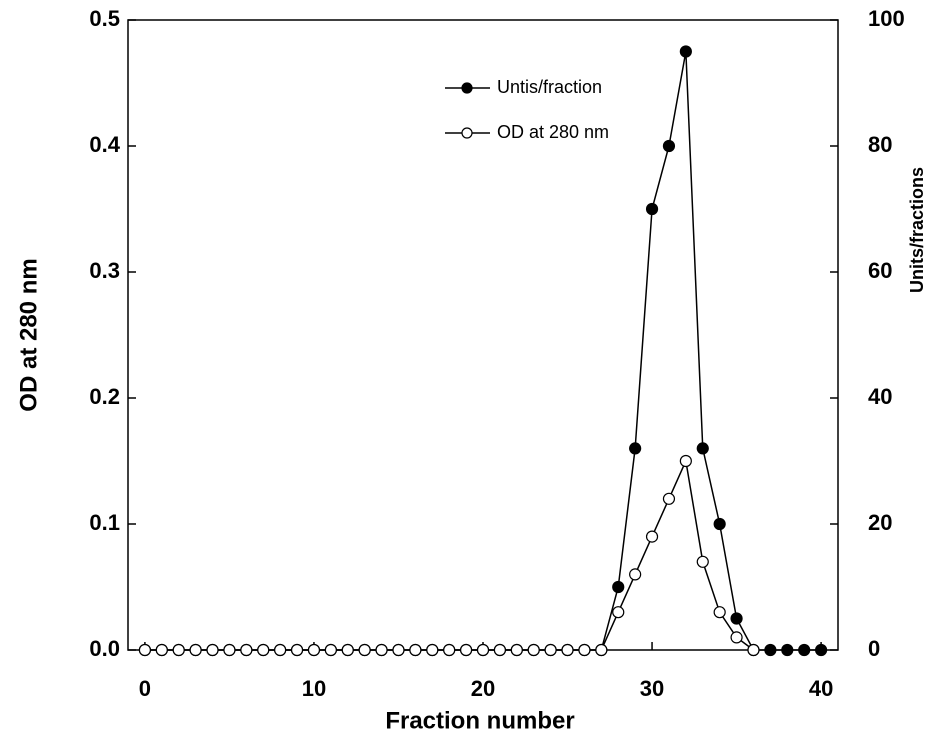  Describe the element at coordinates (314, 688) in the screenshot. I see `x-tick-label: 10` at that location.